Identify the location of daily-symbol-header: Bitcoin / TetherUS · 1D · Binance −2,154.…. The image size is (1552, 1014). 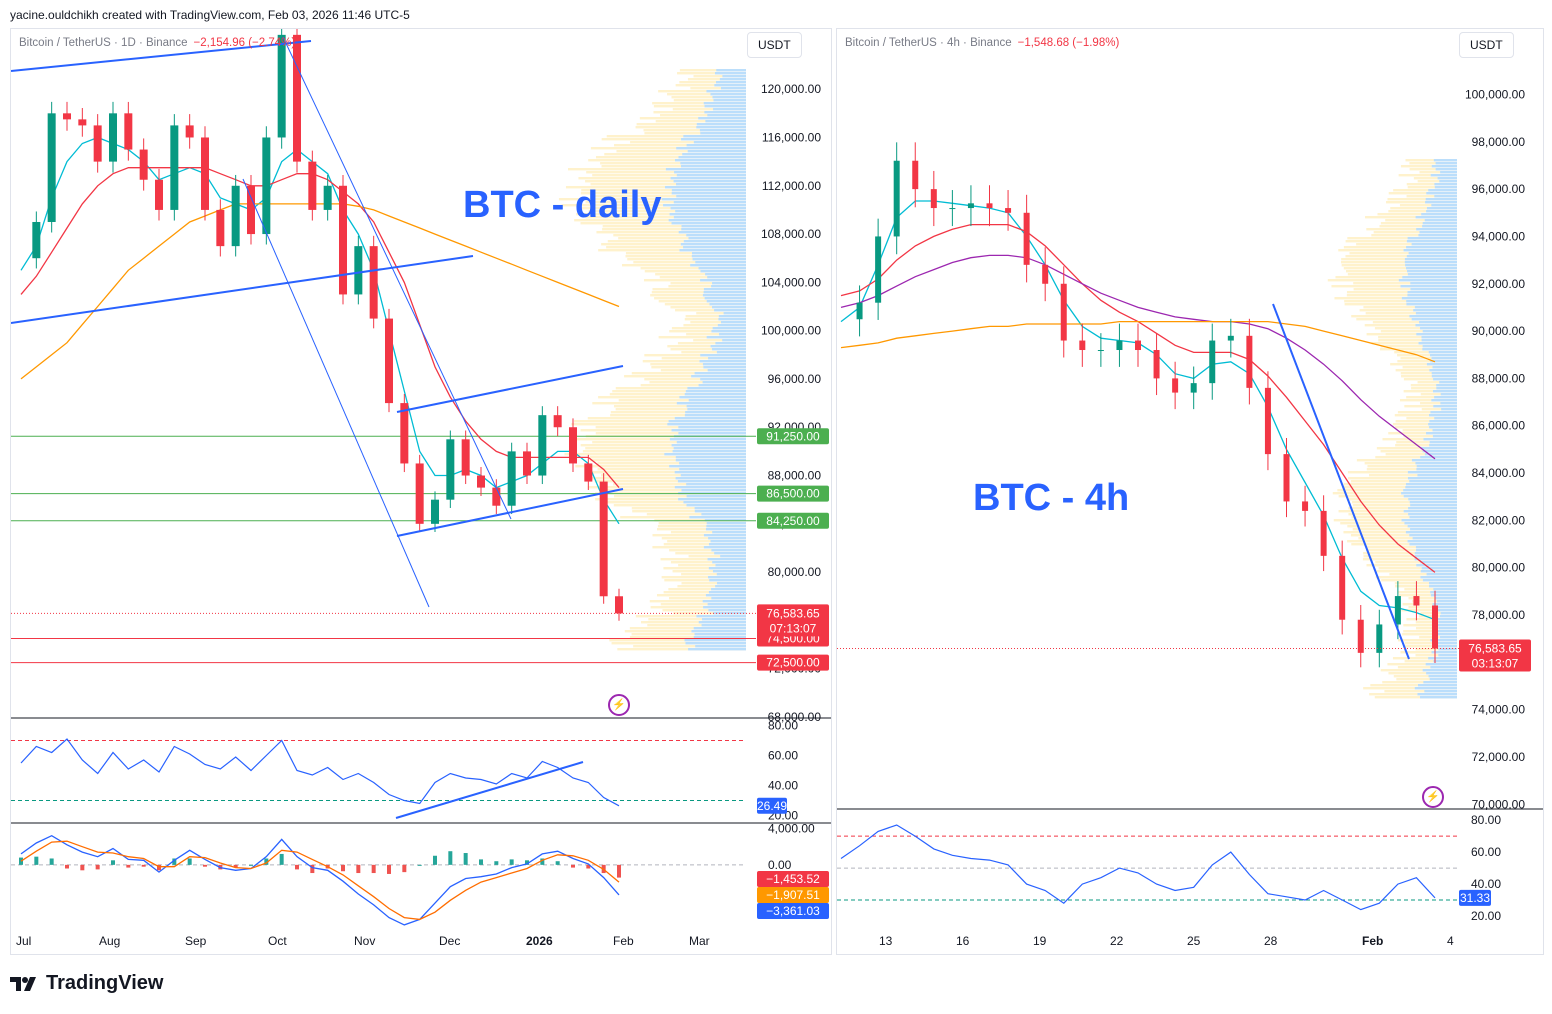
(157, 43).